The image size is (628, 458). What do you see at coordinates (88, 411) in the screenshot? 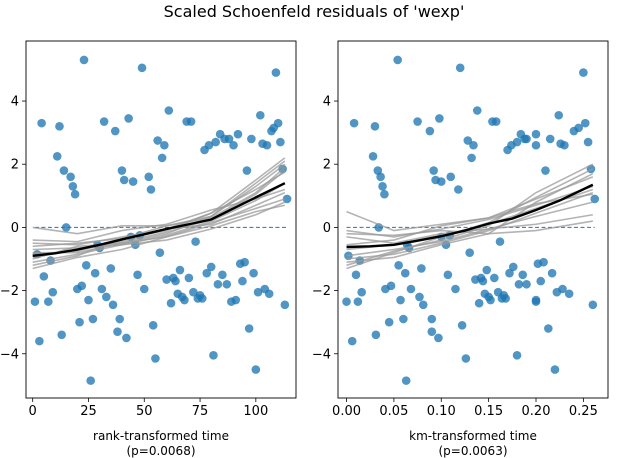
I see `x-tick-label: 25` at bounding box center [88, 411].